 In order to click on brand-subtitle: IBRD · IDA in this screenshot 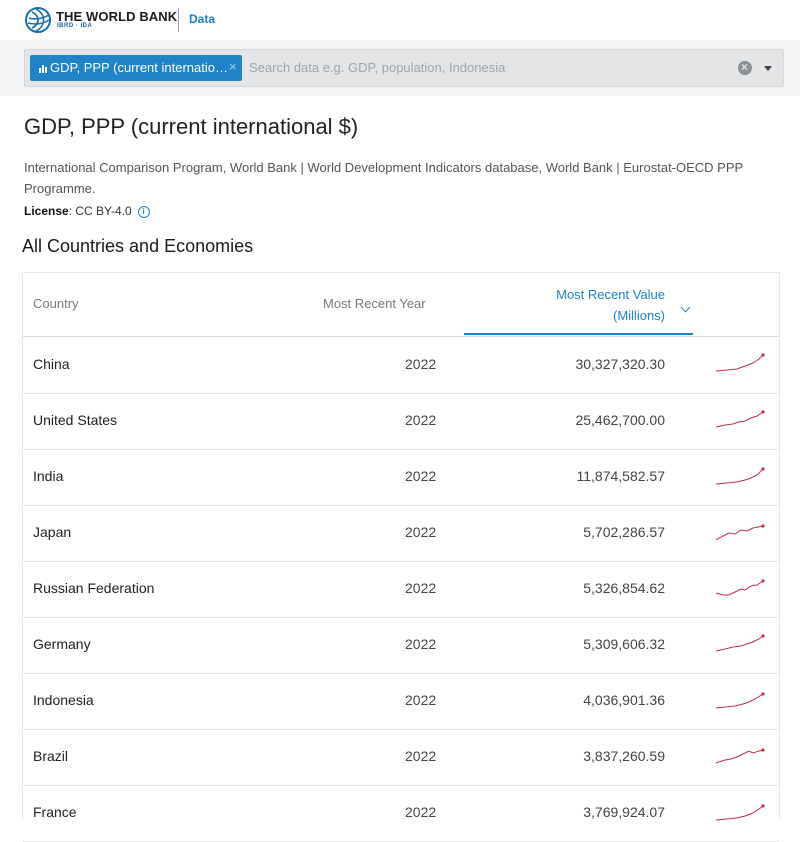, I will do `click(75, 26)`.